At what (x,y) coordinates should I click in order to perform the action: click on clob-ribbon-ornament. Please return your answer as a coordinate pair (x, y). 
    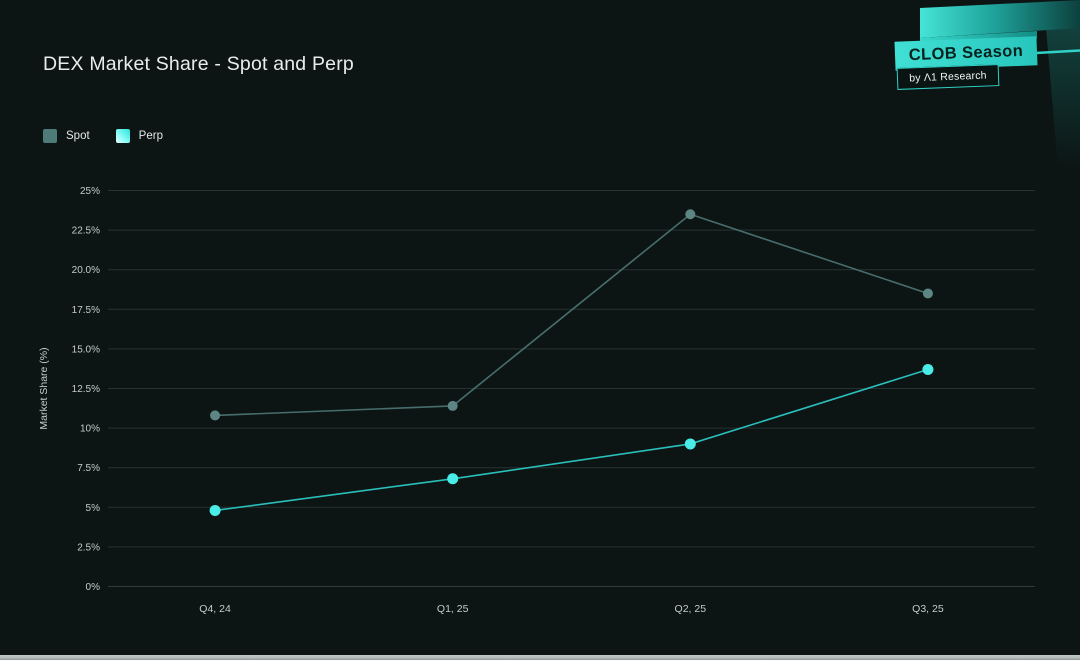
    Looking at the image, I should click on (1000, 84).